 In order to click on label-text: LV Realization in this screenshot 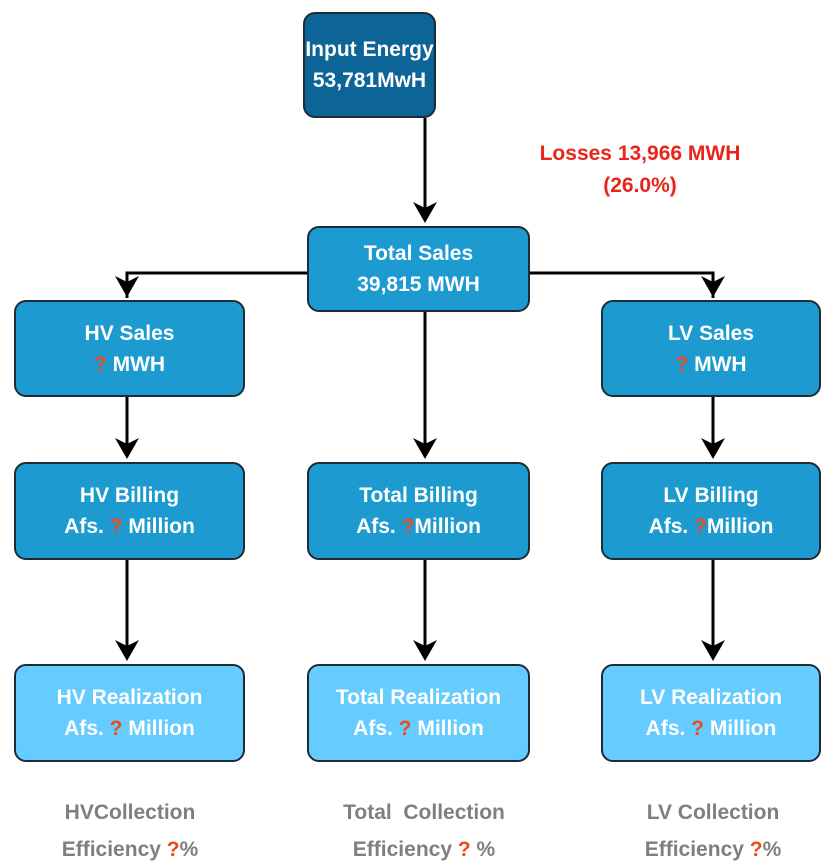, I will do `click(711, 697)`.